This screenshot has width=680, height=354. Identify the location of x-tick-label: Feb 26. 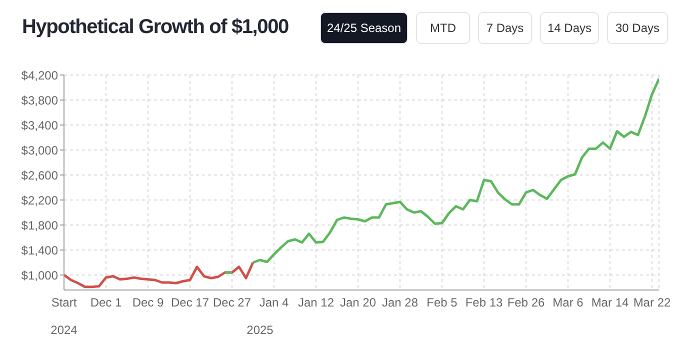
(526, 303).